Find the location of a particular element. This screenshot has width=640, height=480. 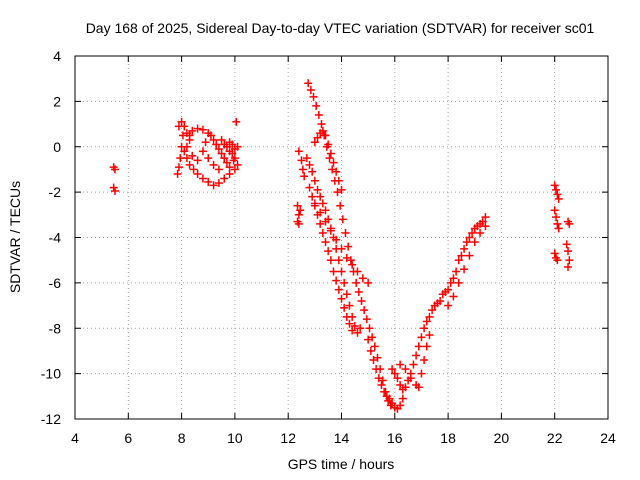

series-sat-s is located at coordinates (556, 223).